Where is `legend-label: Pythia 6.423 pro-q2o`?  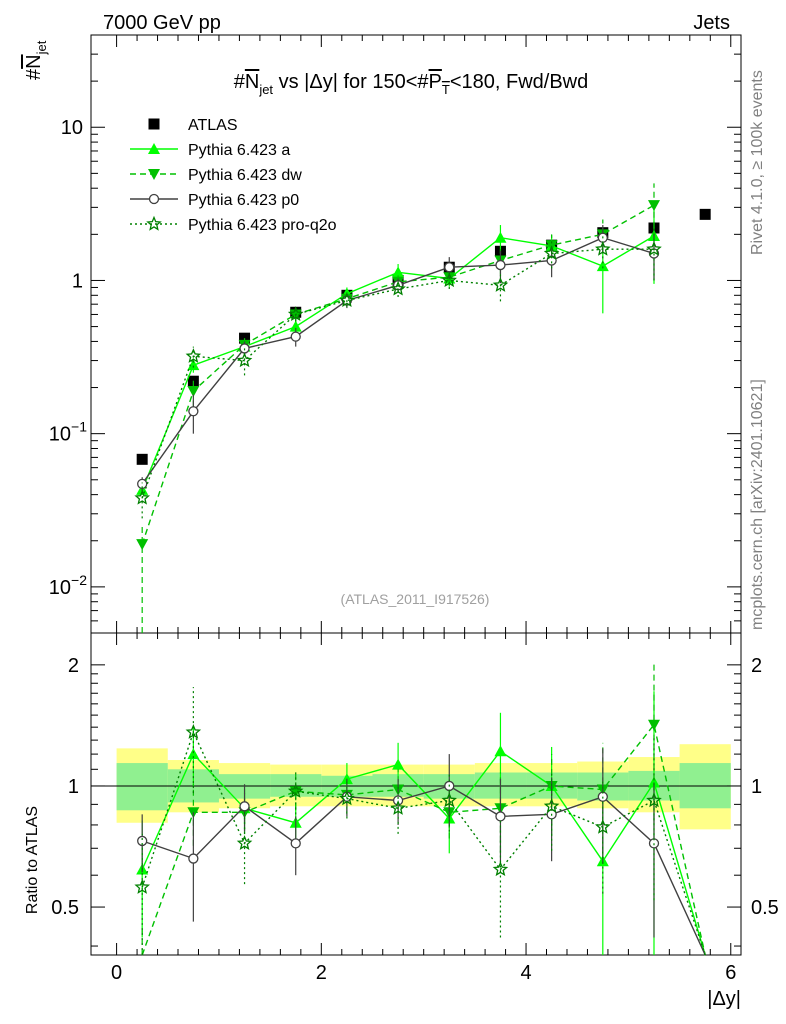
legend-label: Pythia 6.423 pro-q2o is located at coordinates (262, 225).